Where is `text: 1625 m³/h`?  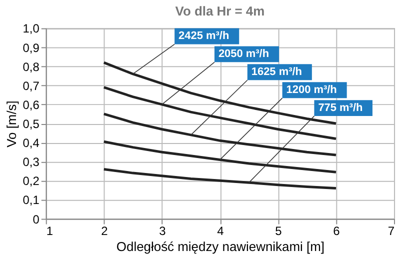 text: 1625 m³/h is located at coordinates (276, 72).